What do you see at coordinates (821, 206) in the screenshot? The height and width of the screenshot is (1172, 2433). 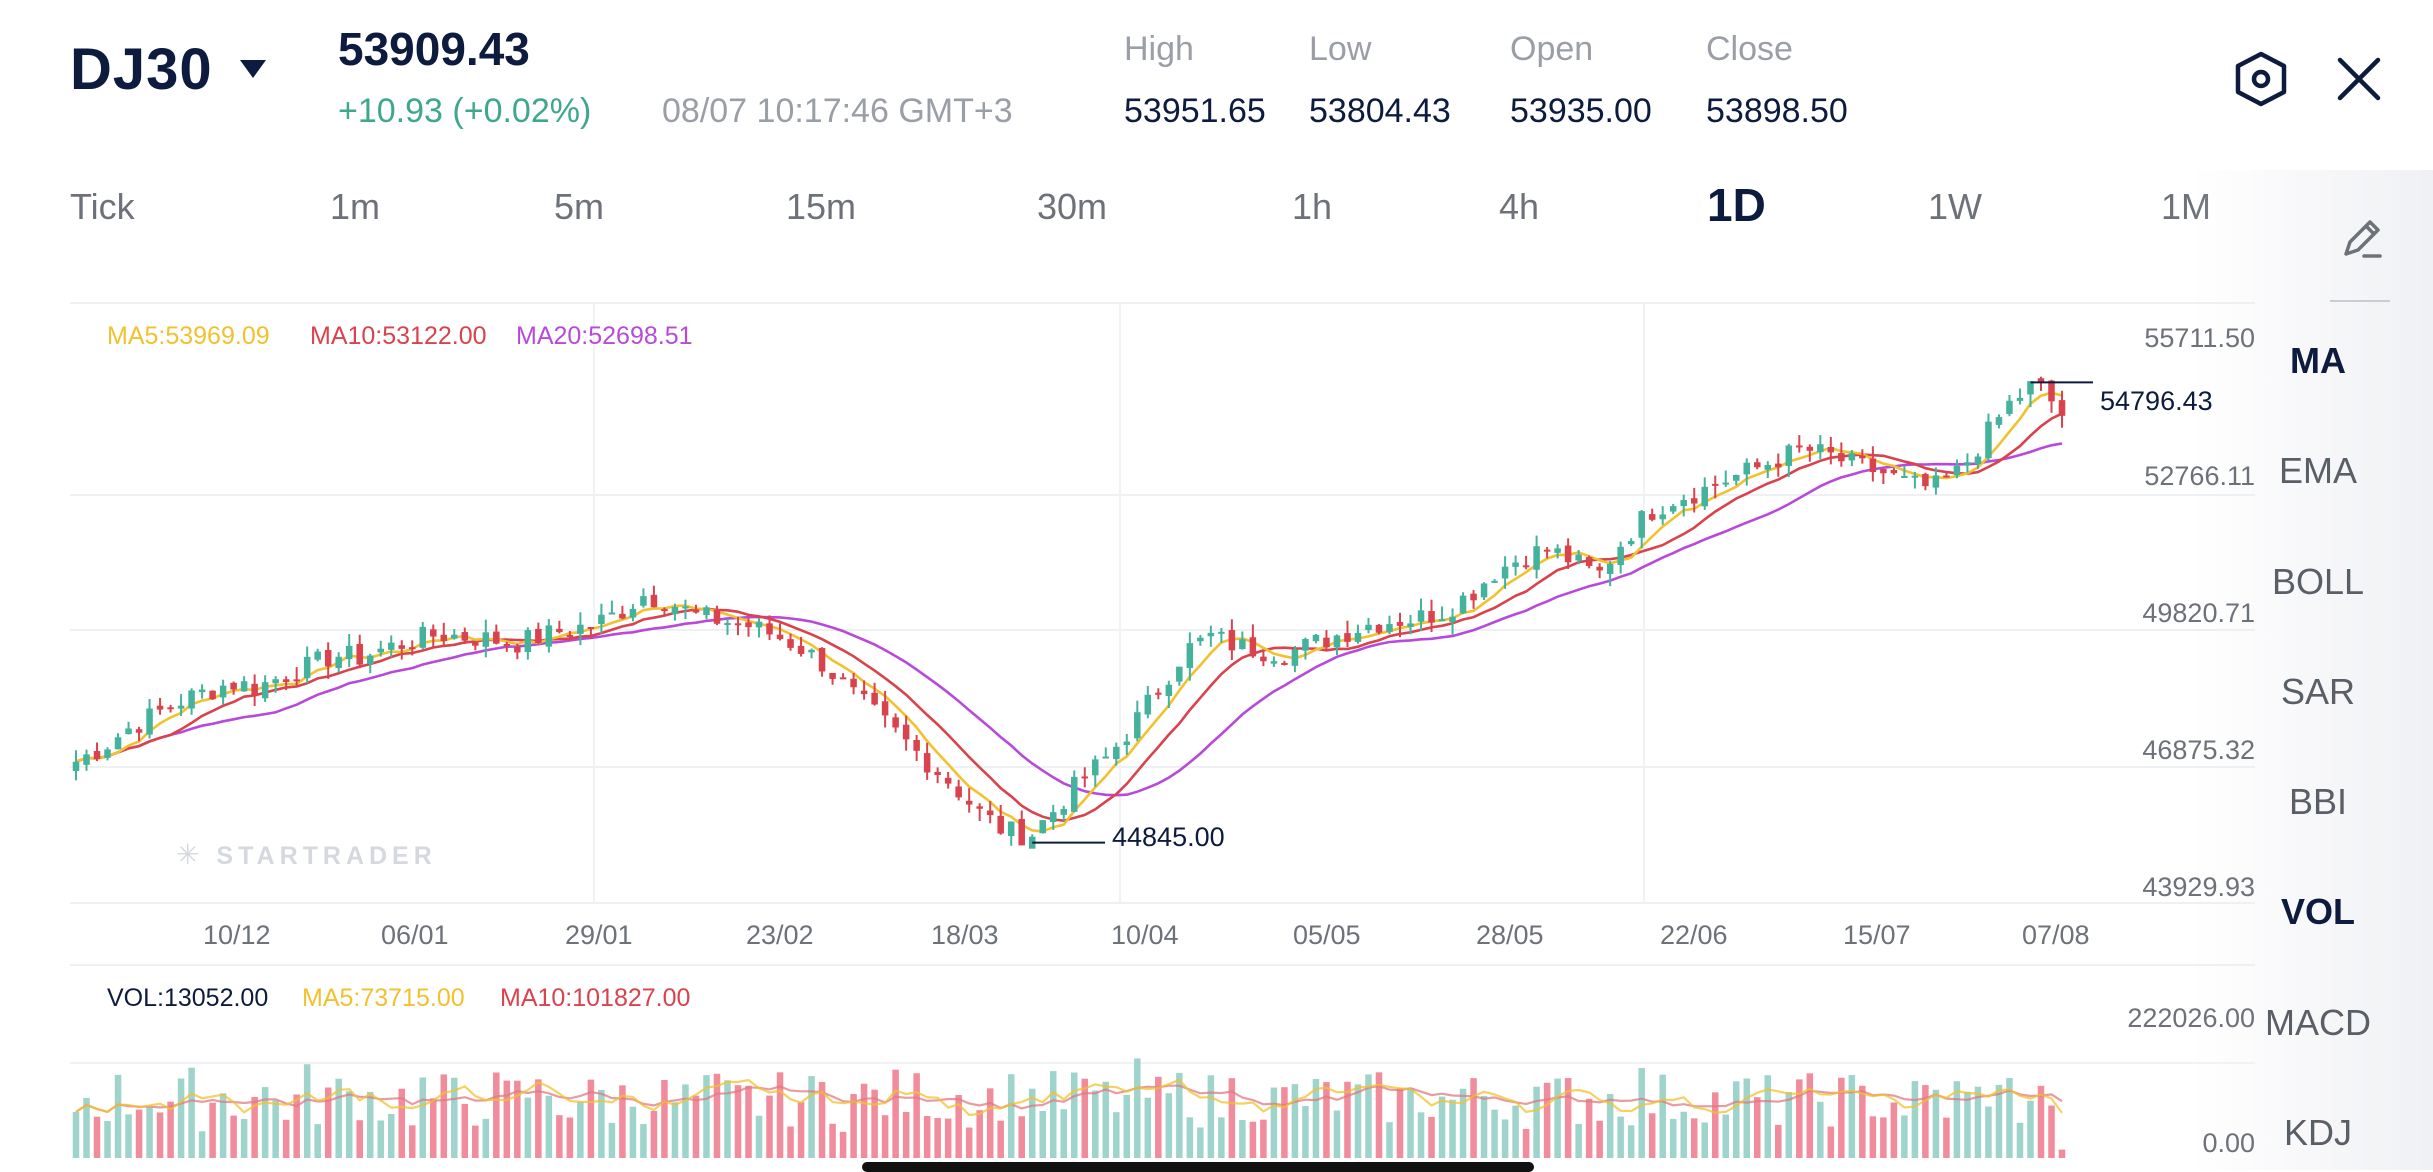 I see `tab-15m: 15m` at bounding box center [821, 206].